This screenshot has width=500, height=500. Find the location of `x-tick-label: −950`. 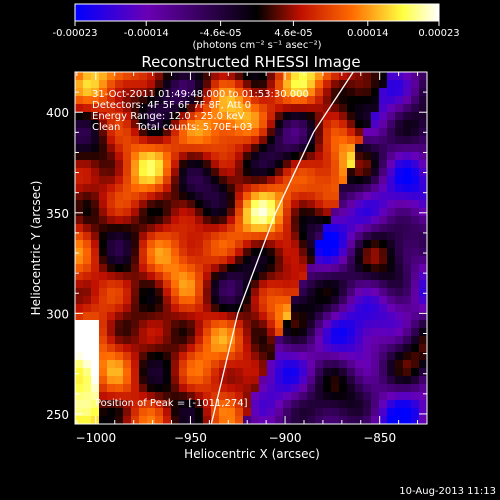

x-tick-label: −950 is located at coordinates (190, 438).